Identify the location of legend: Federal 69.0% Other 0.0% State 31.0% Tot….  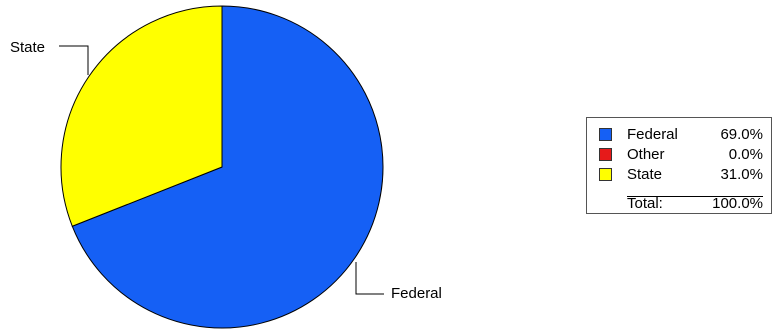
(679, 165).